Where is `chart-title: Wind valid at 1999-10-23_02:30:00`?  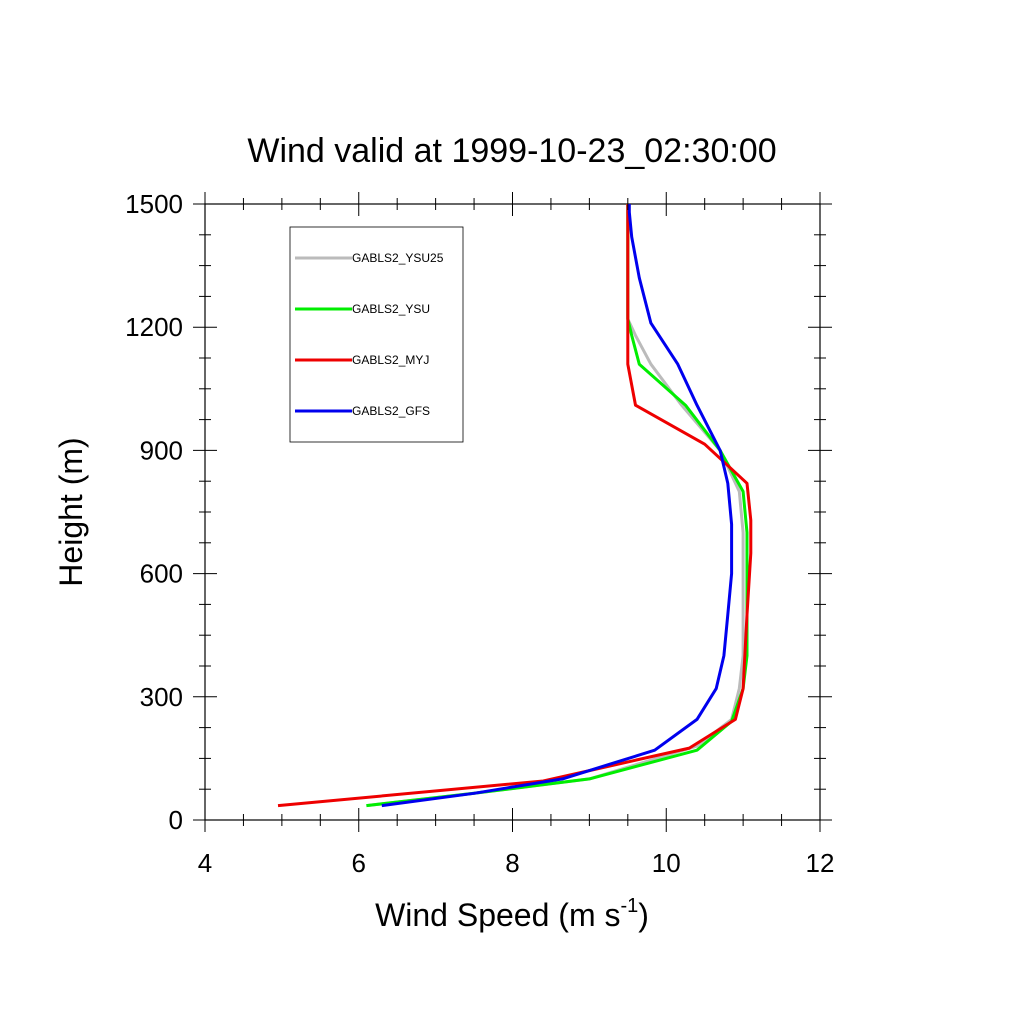 chart-title: Wind valid at 1999-10-23_02:30:00 is located at coordinates (511, 151).